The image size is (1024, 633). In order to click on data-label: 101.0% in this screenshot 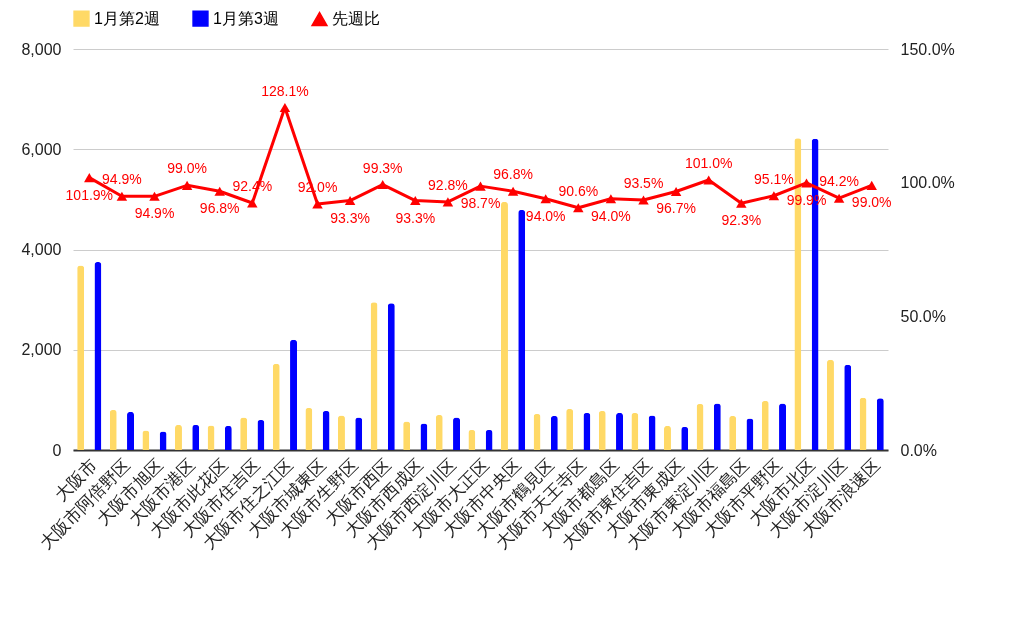, I will do `click(708, 162)`.